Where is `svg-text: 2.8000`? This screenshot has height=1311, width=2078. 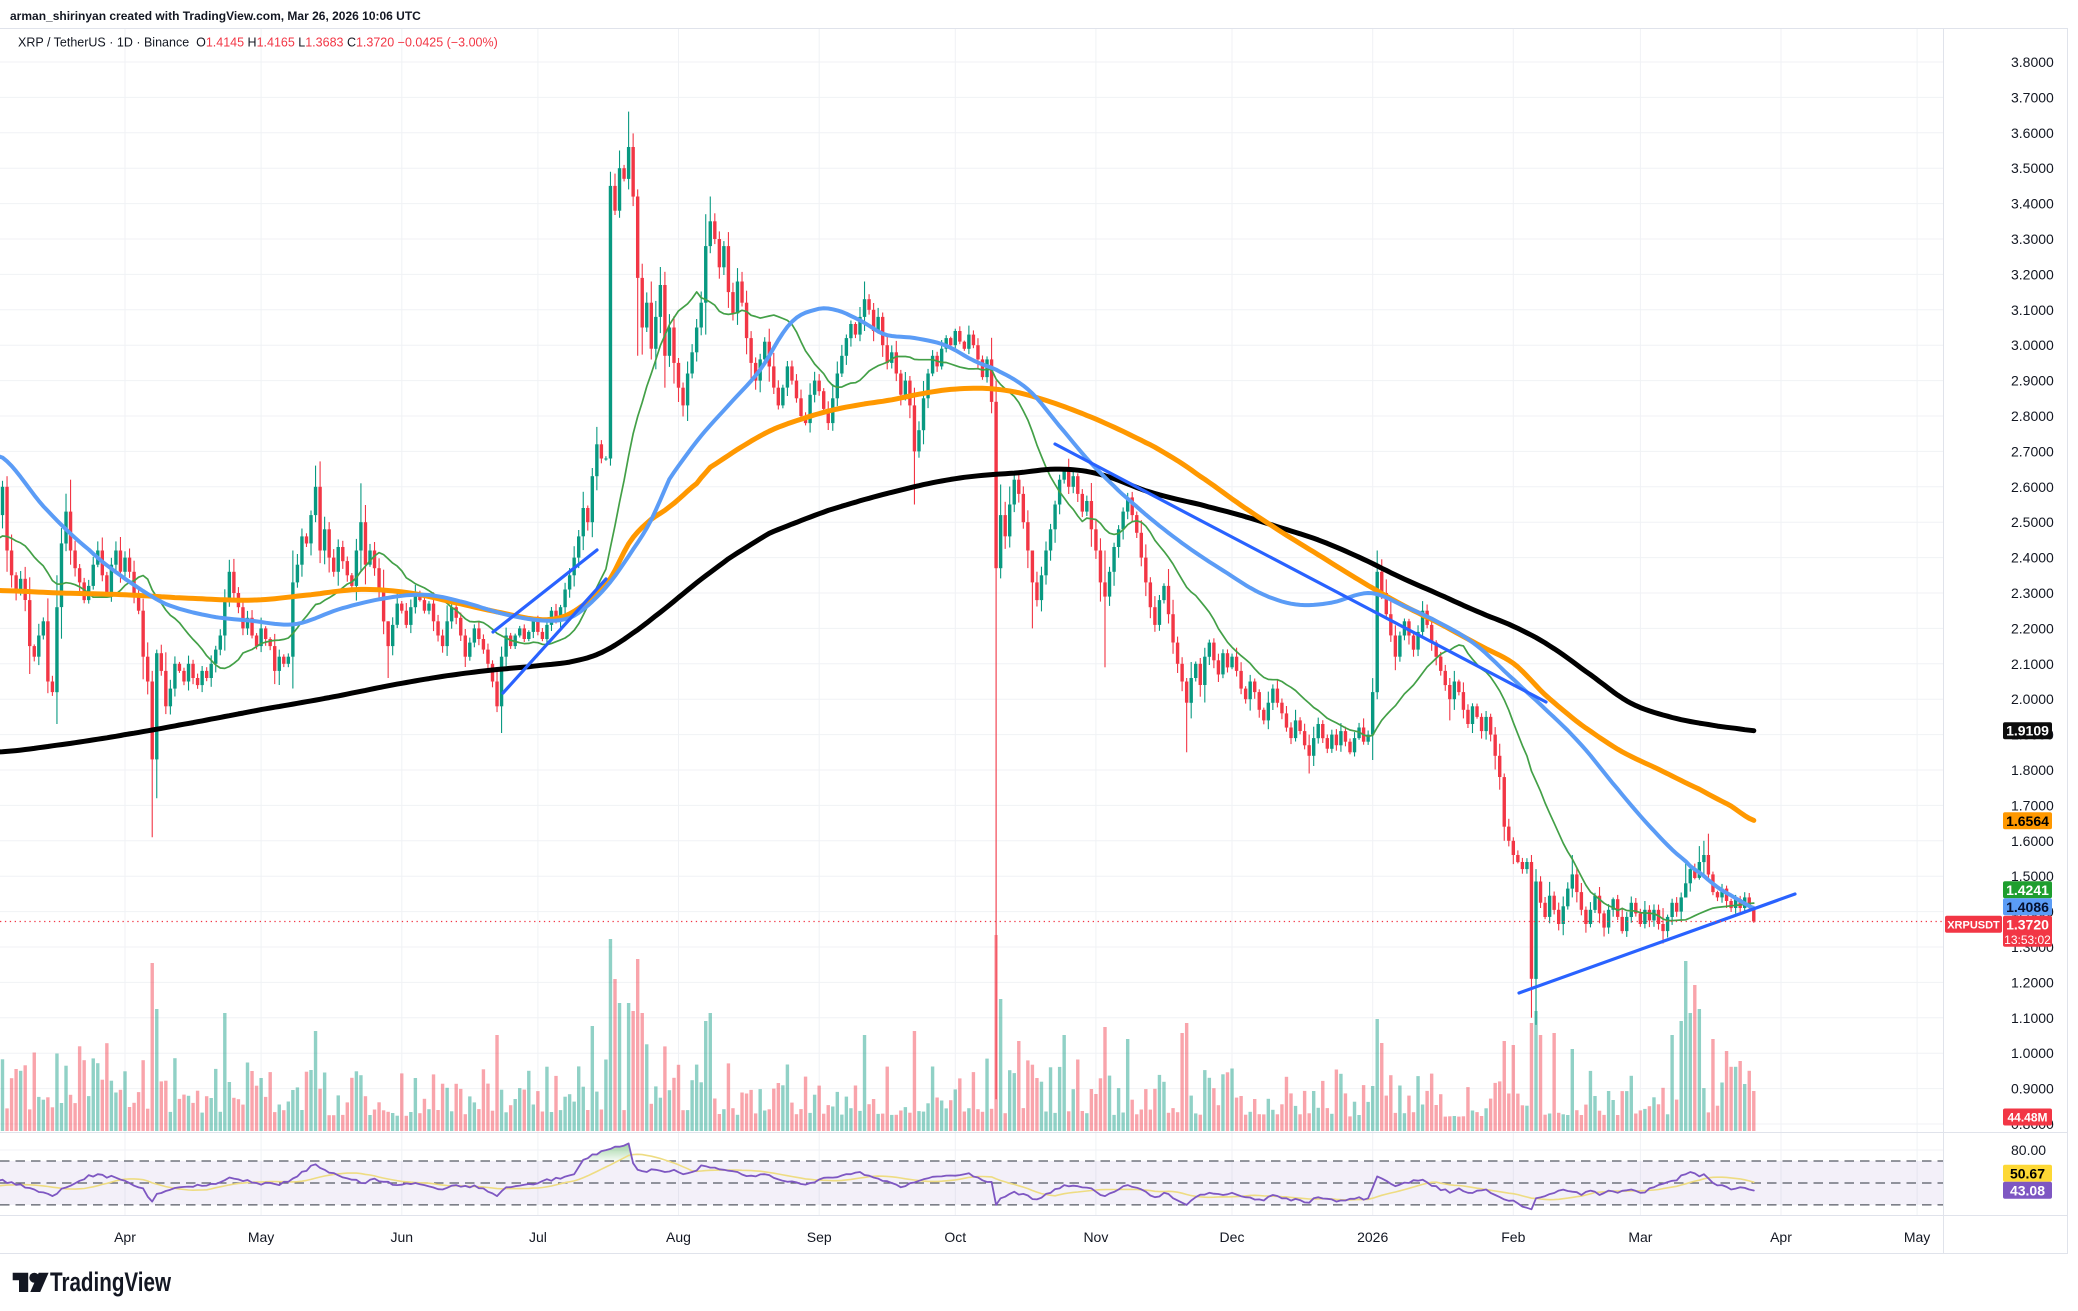
svg-text: 2.8000 is located at coordinates (2032, 416).